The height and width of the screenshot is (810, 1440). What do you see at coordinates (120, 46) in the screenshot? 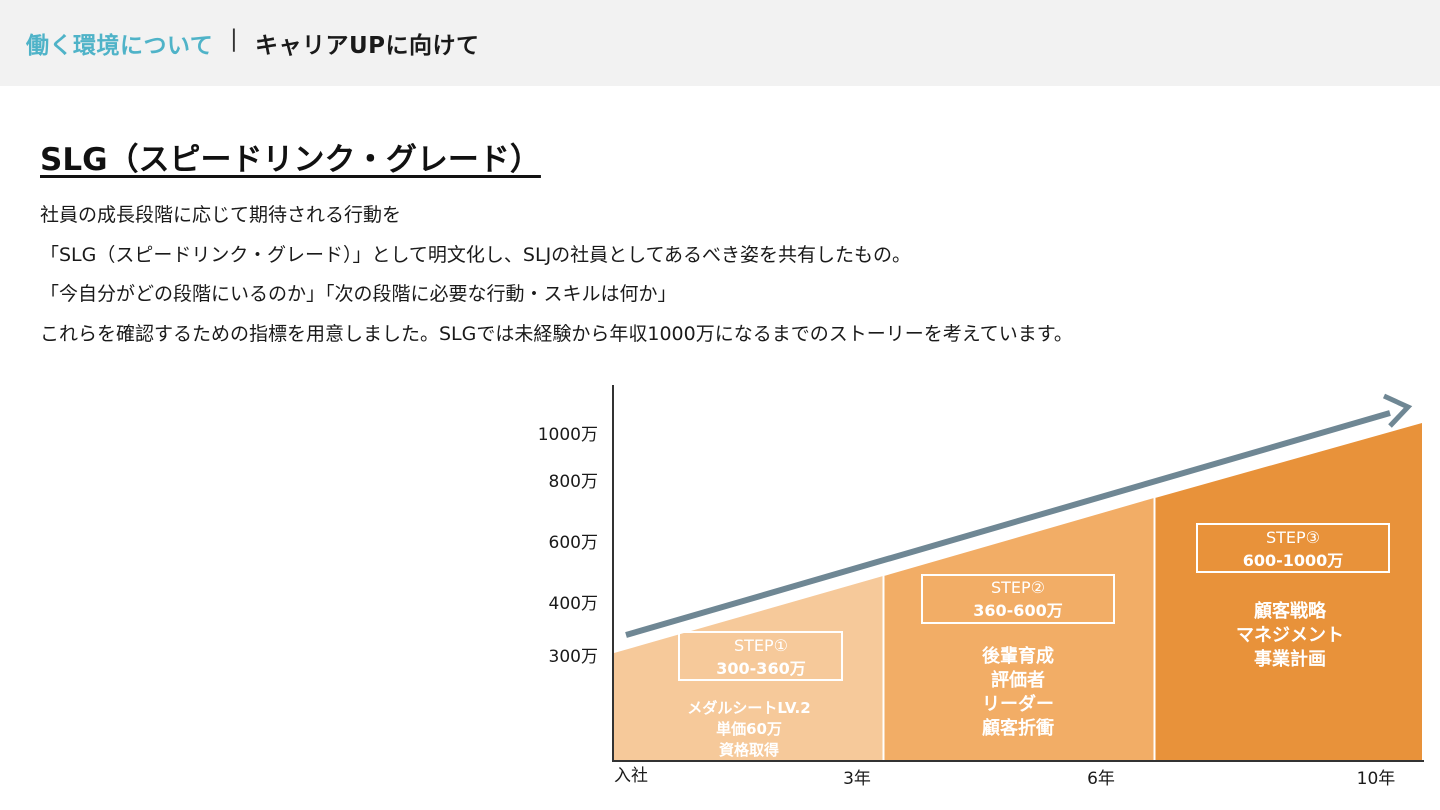
I see `breadcrumb-section: 働く環境について` at bounding box center [120, 46].